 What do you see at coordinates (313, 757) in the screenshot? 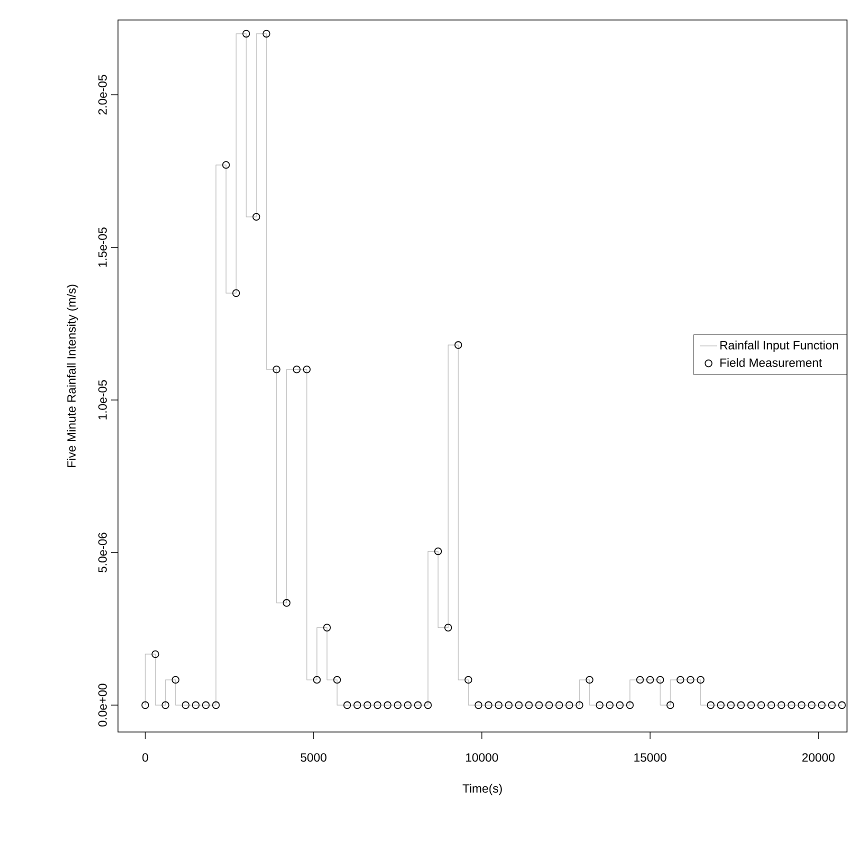
I see `x-tick-label: 5000` at bounding box center [313, 757].